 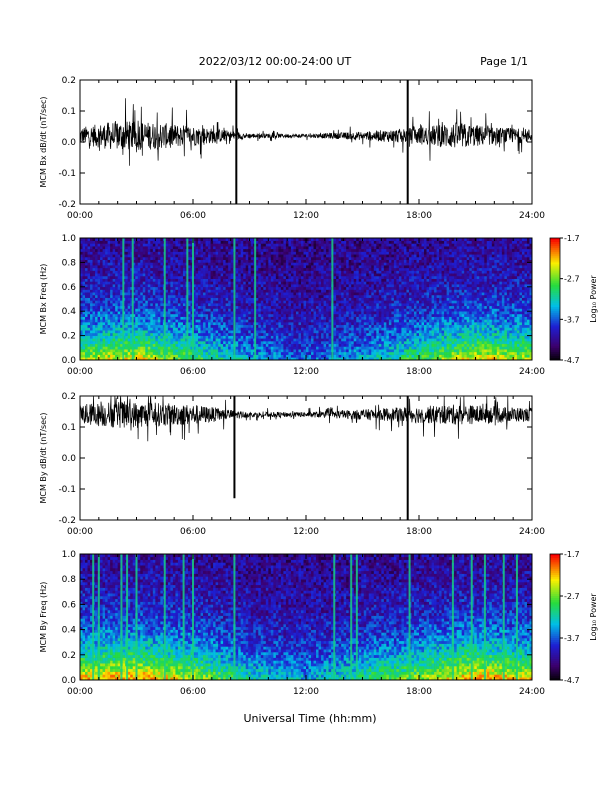 What do you see at coordinates (43, 141) in the screenshot?
I see `y-axis-label: MCM Bx dB/dt (nT/sec)` at bounding box center [43, 141].